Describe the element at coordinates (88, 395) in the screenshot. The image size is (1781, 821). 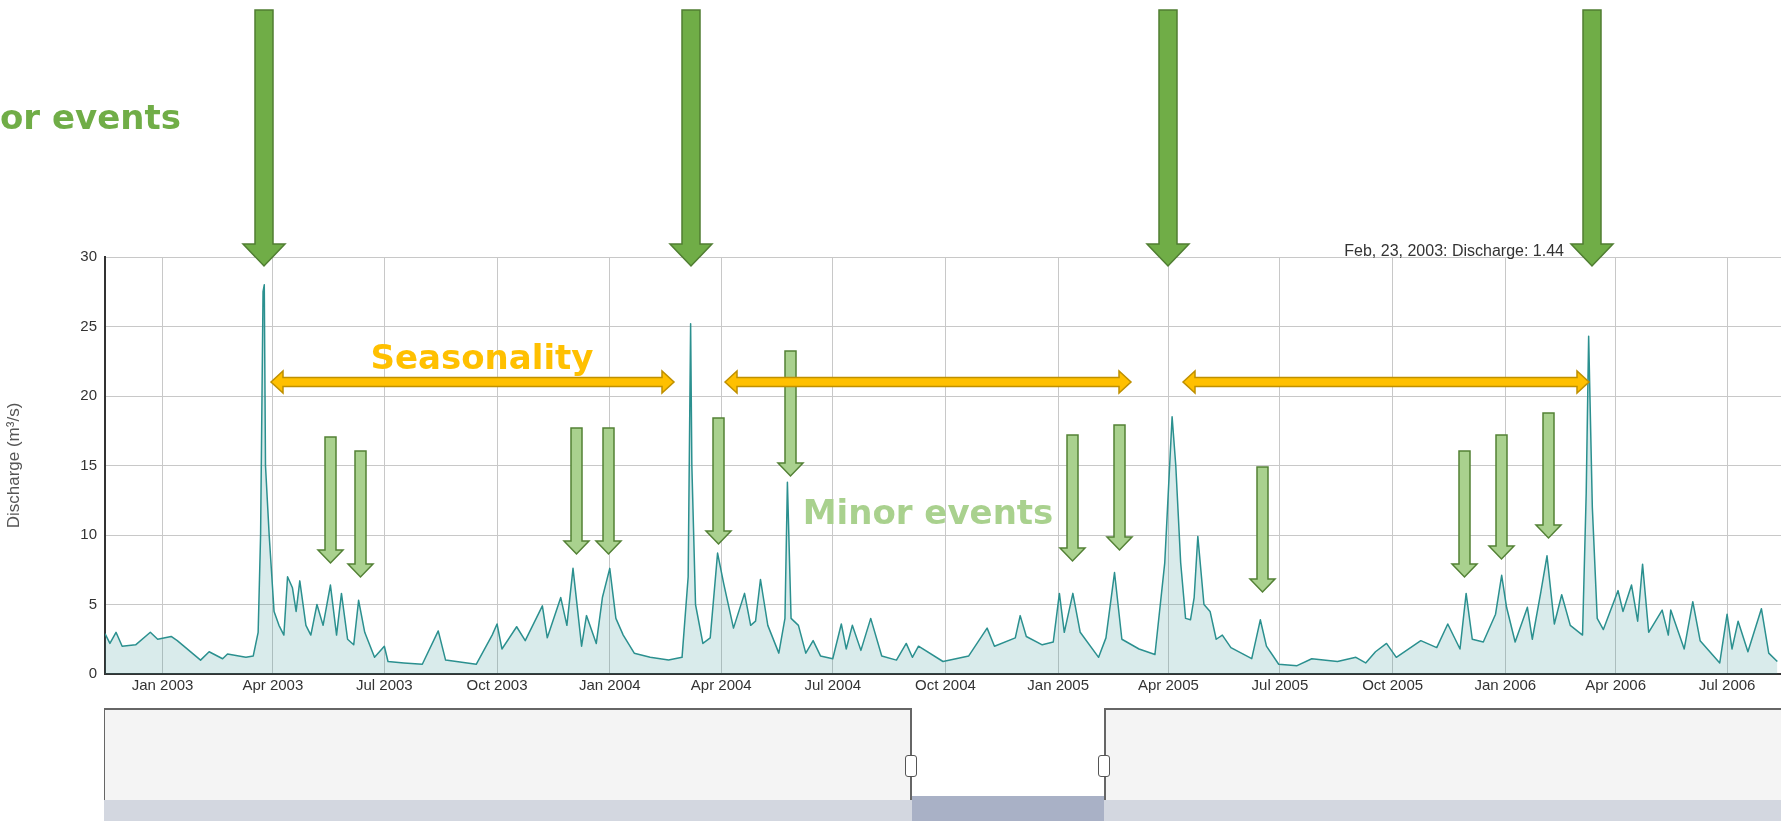
I see `y-tick-label: 20` at that location.